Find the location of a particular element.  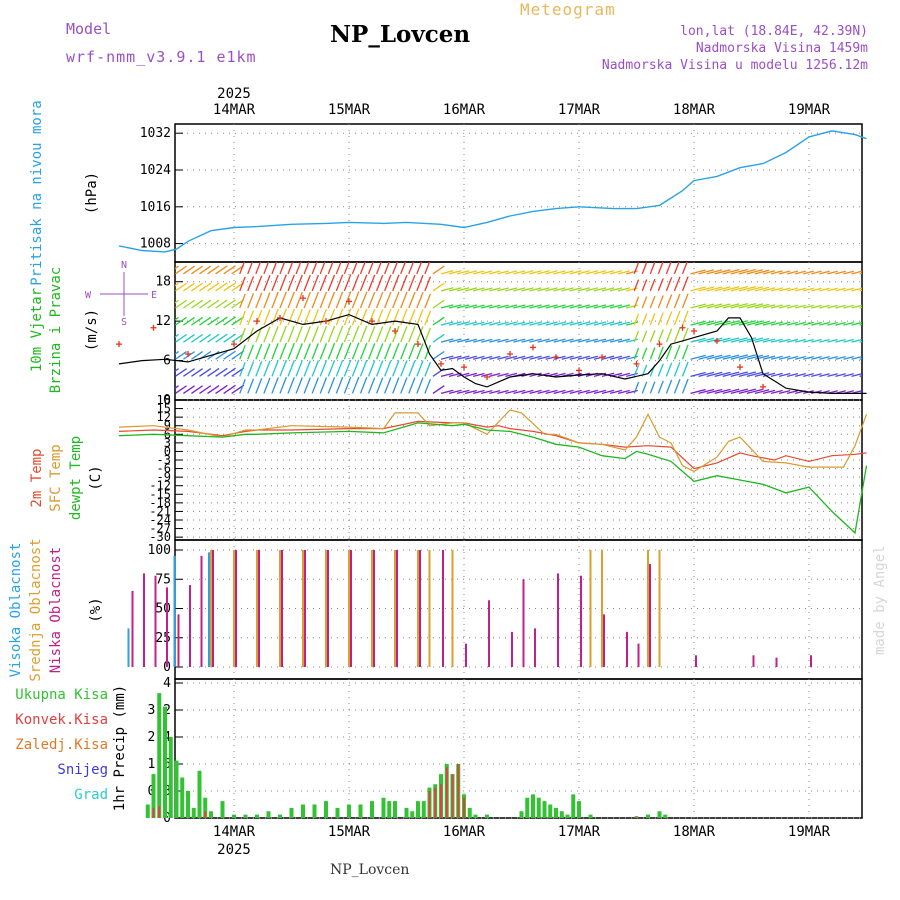

panel-1: 0 6 12 18 is located at coordinates (491, 334).